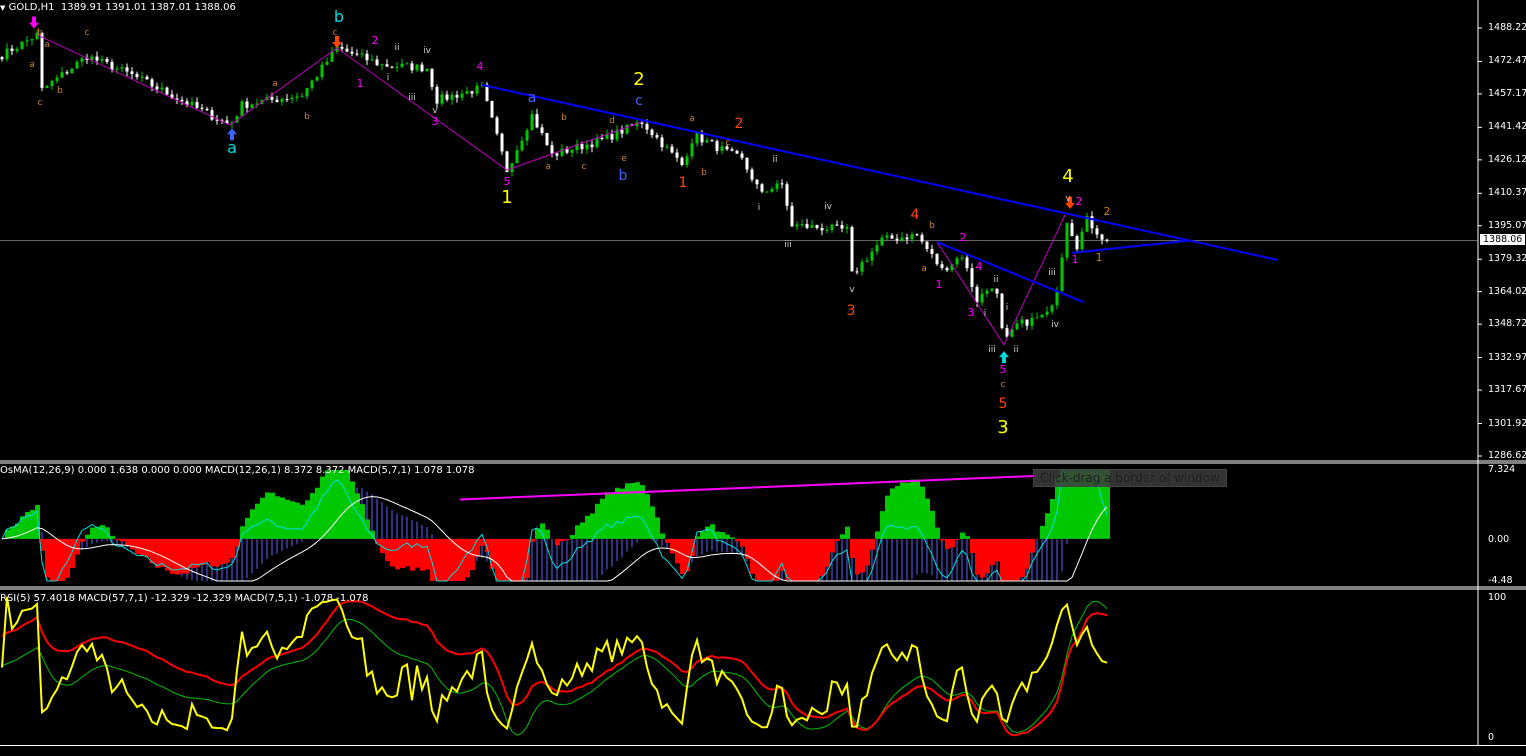 The image size is (1526, 756). Describe the element at coordinates (828, 207) in the screenshot. I see `wave-label: iv` at that location.